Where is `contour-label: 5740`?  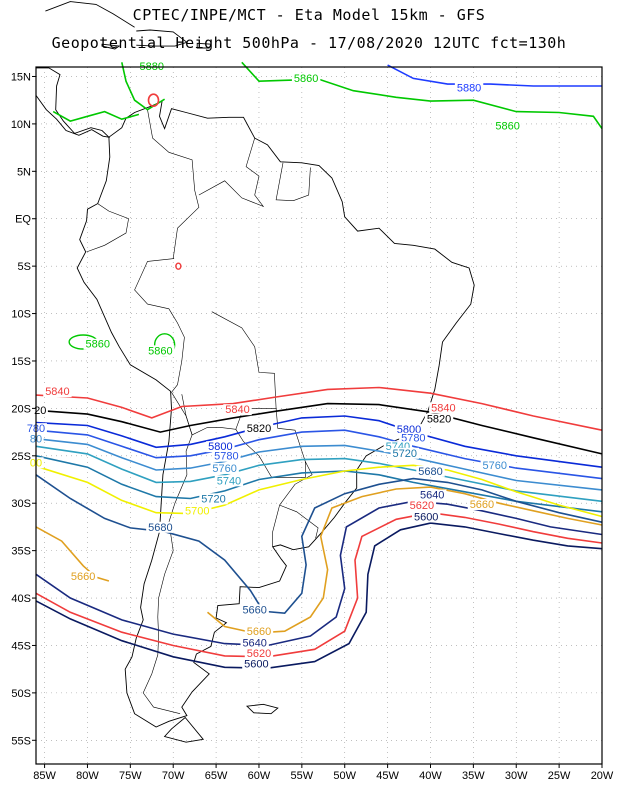
contour-label: 5740 is located at coordinates (229, 481).